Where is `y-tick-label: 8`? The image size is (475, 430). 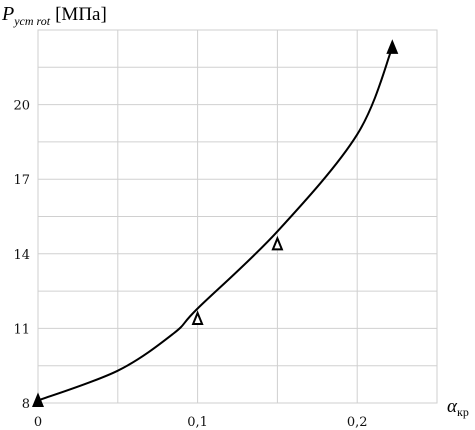
y-tick-label: 8 is located at coordinates (26, 404).